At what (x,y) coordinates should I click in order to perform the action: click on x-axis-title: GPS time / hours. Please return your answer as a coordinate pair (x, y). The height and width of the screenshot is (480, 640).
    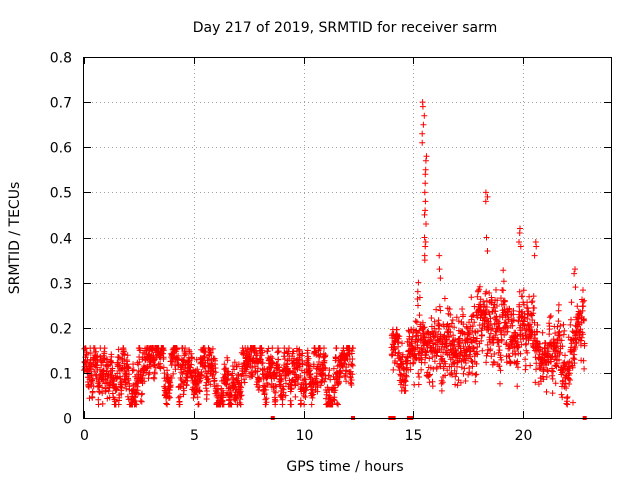
    Looking at the image, I should click on (344, 467).